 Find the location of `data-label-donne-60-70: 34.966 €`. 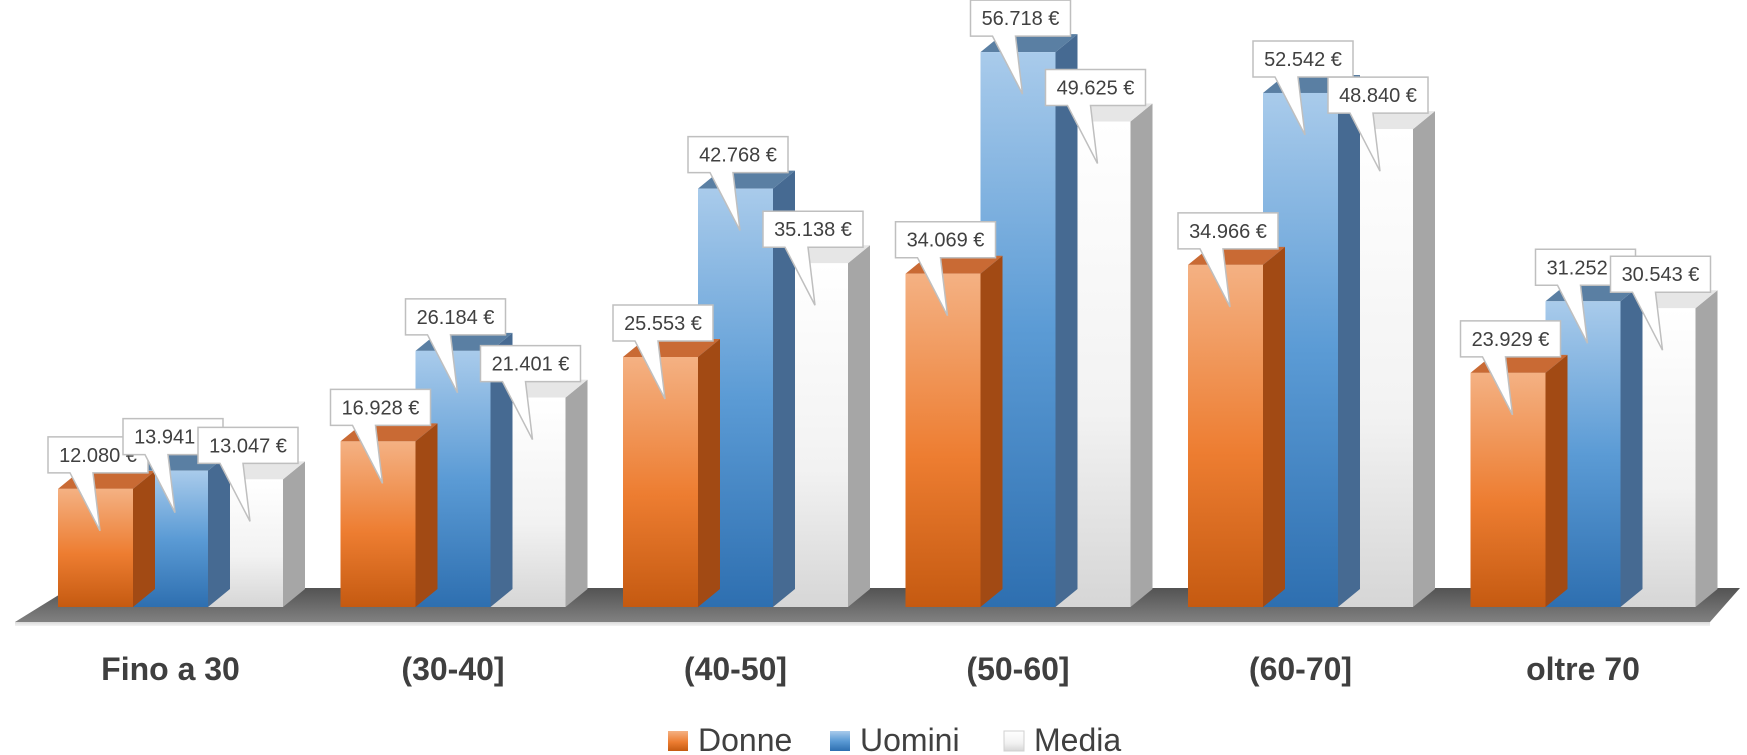

data-label-donne-60-70: 34.966 € is located at coordinates (1228, 260).